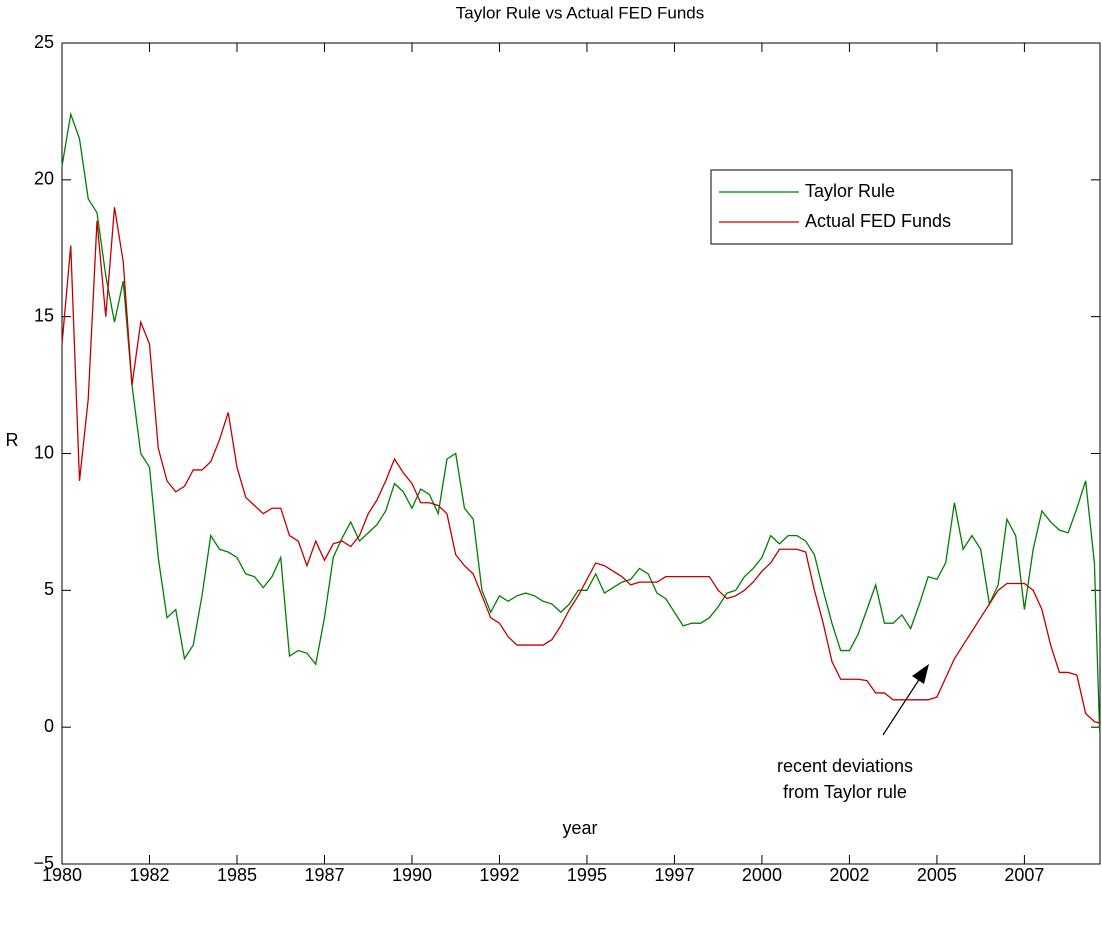 Image resolution: width=1102 pixels, height=935 pixels. I want to click on y-tick-label: 15, so click(44, 315).